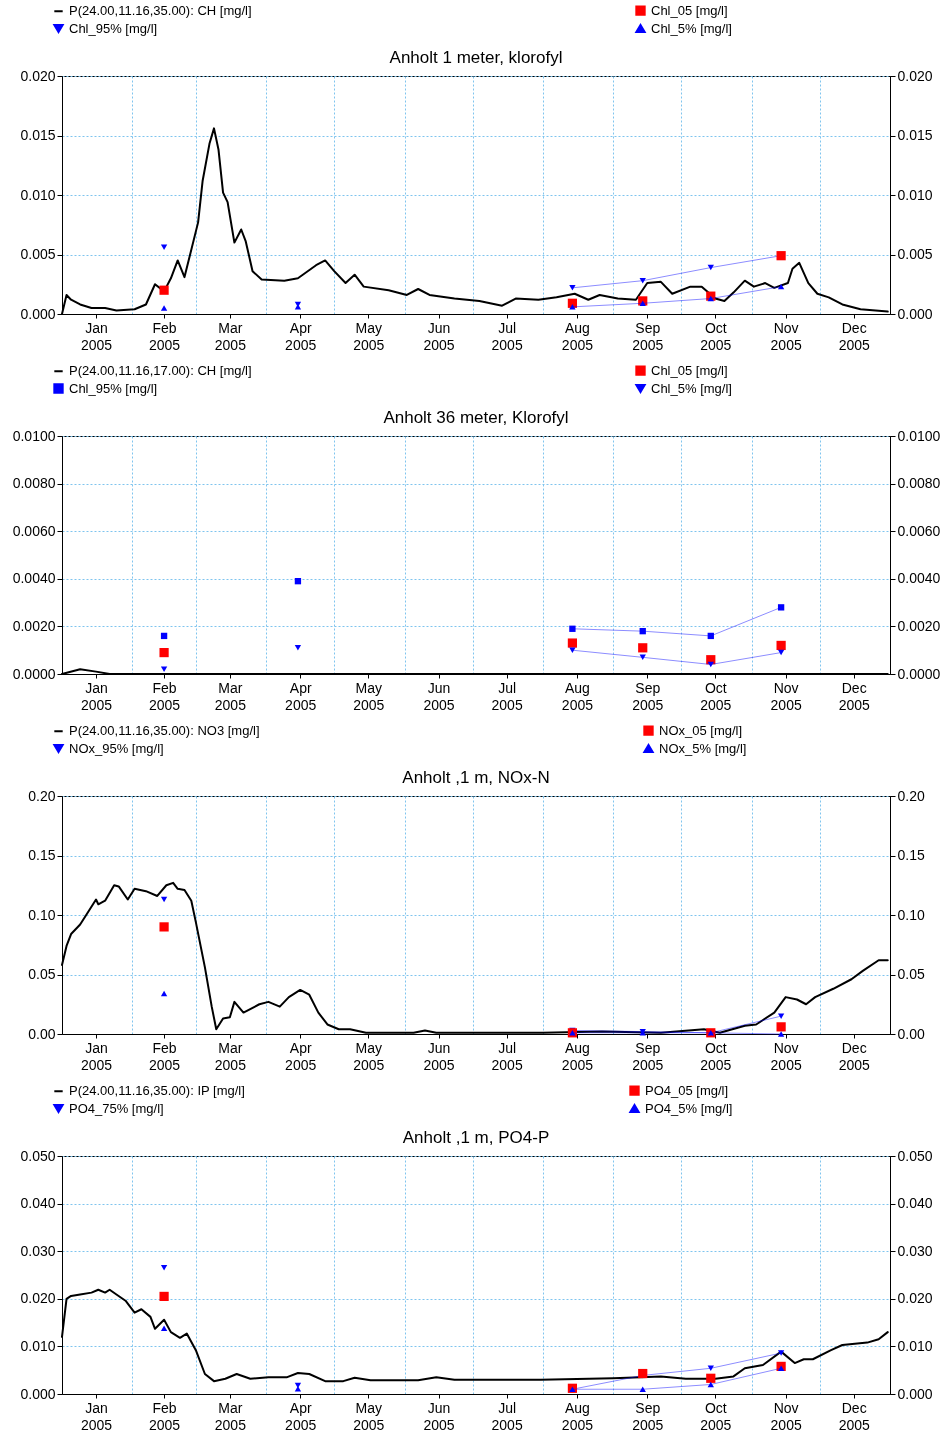 This screenshot has height=1449, width=951. What do you see at coordinates (164, 731) in the screenshot?
I see `legend-label: P(24.00,11.16,35.00): NO3 [mg/l]` at bounding box center [164, 731].